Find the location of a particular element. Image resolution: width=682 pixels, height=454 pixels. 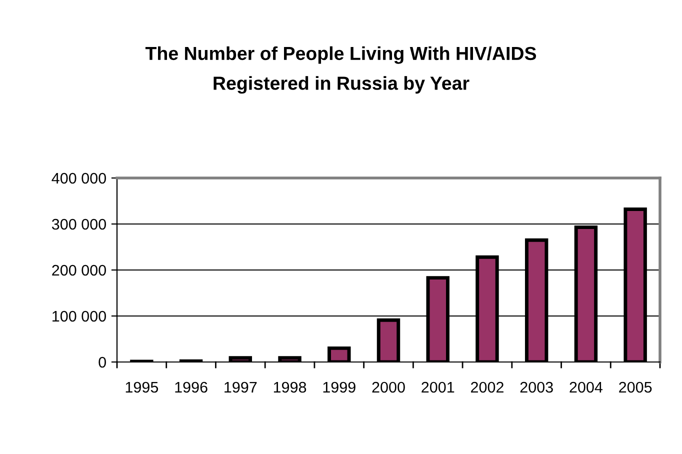

y-tick-label: 400 000 is located at coordinates (79, 178).